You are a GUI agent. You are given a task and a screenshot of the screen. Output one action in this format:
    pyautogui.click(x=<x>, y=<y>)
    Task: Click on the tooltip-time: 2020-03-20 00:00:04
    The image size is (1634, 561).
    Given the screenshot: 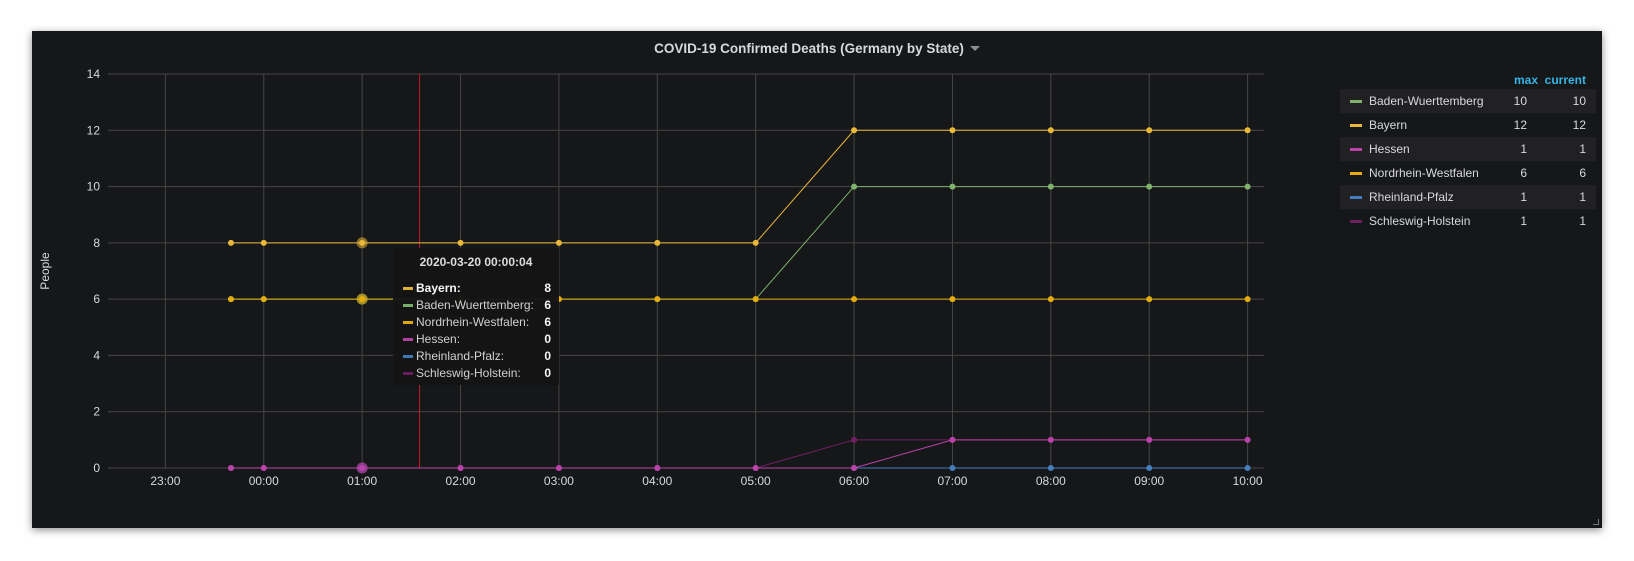 What is the action you would take?
    pyautogui.click(x=476, y=262)
    